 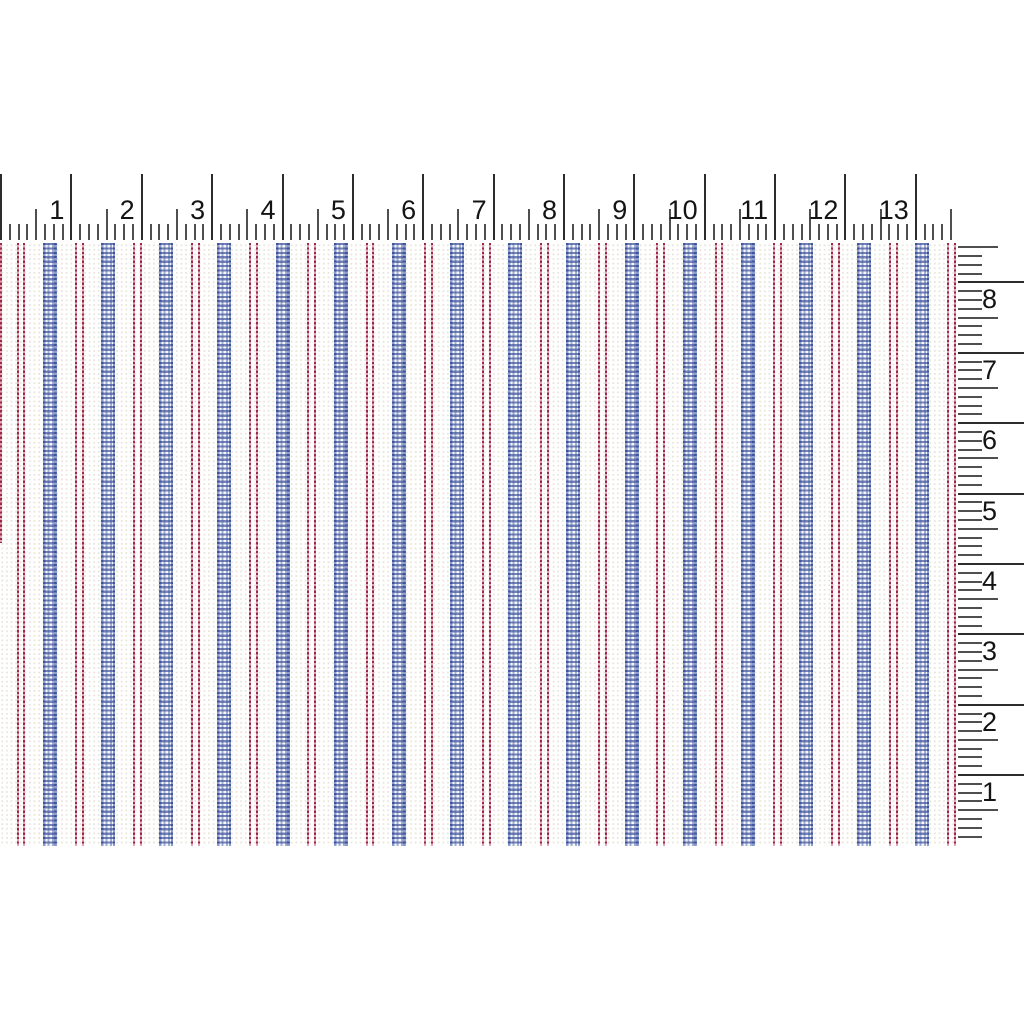 I want to click on fabric-edge-red-thread, so click(x=1, y=393).